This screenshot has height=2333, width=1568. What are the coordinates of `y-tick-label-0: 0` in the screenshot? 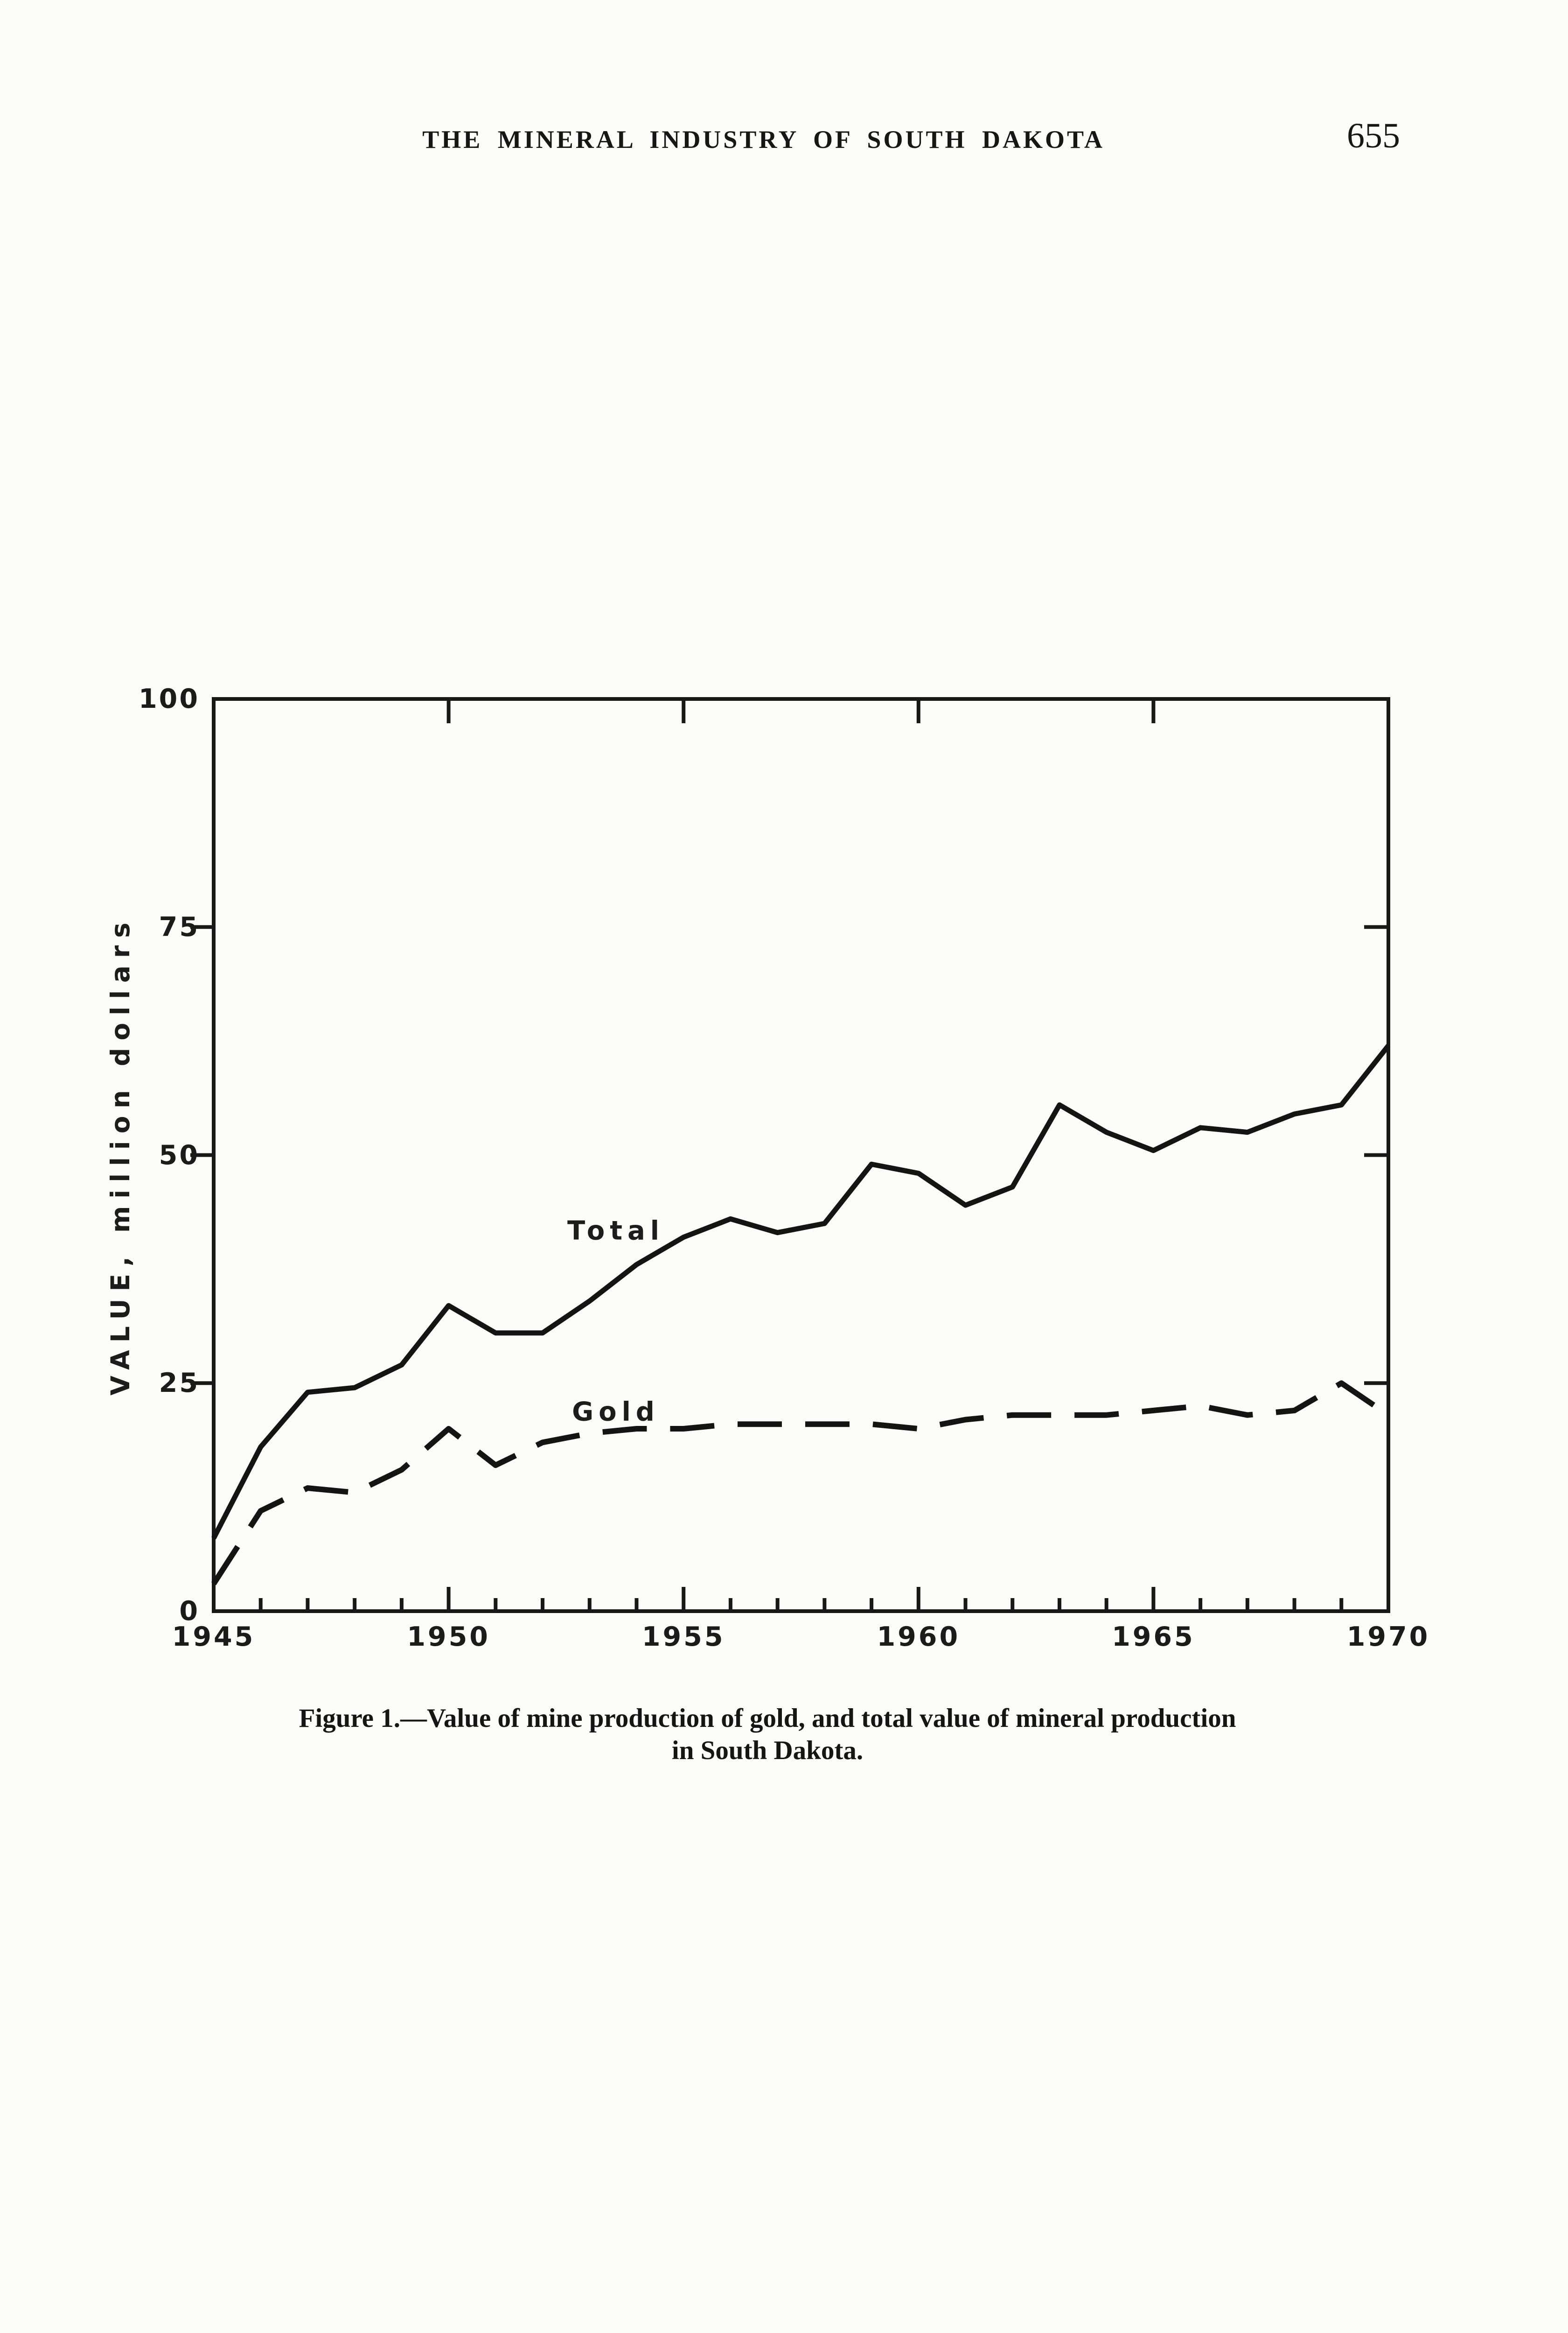 It's located at (189, 1612).